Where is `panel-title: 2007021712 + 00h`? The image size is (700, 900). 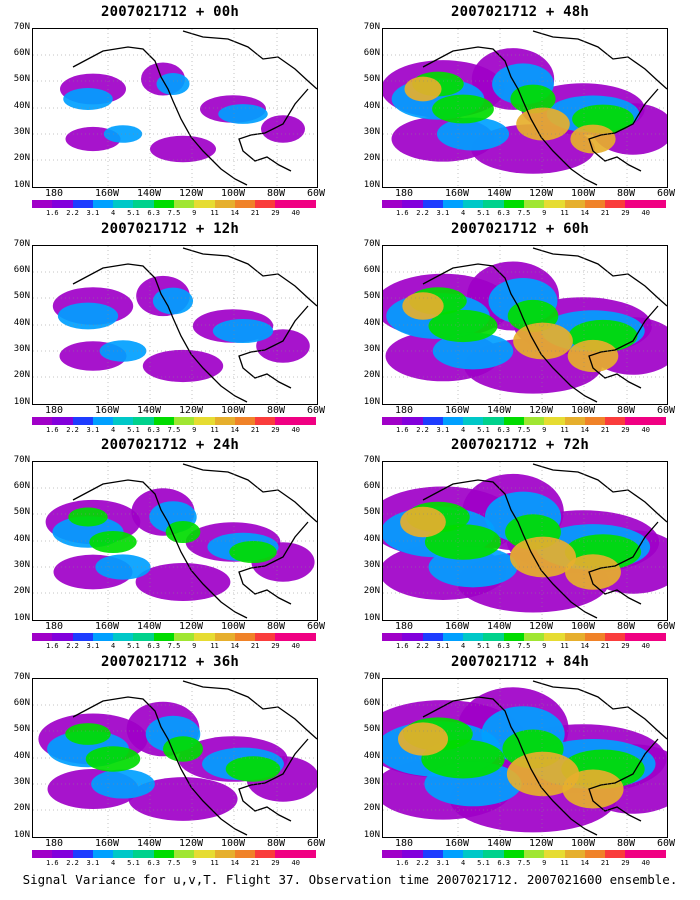 panel-title: 2007021712 + 00h is located at coordinates (170, 12).